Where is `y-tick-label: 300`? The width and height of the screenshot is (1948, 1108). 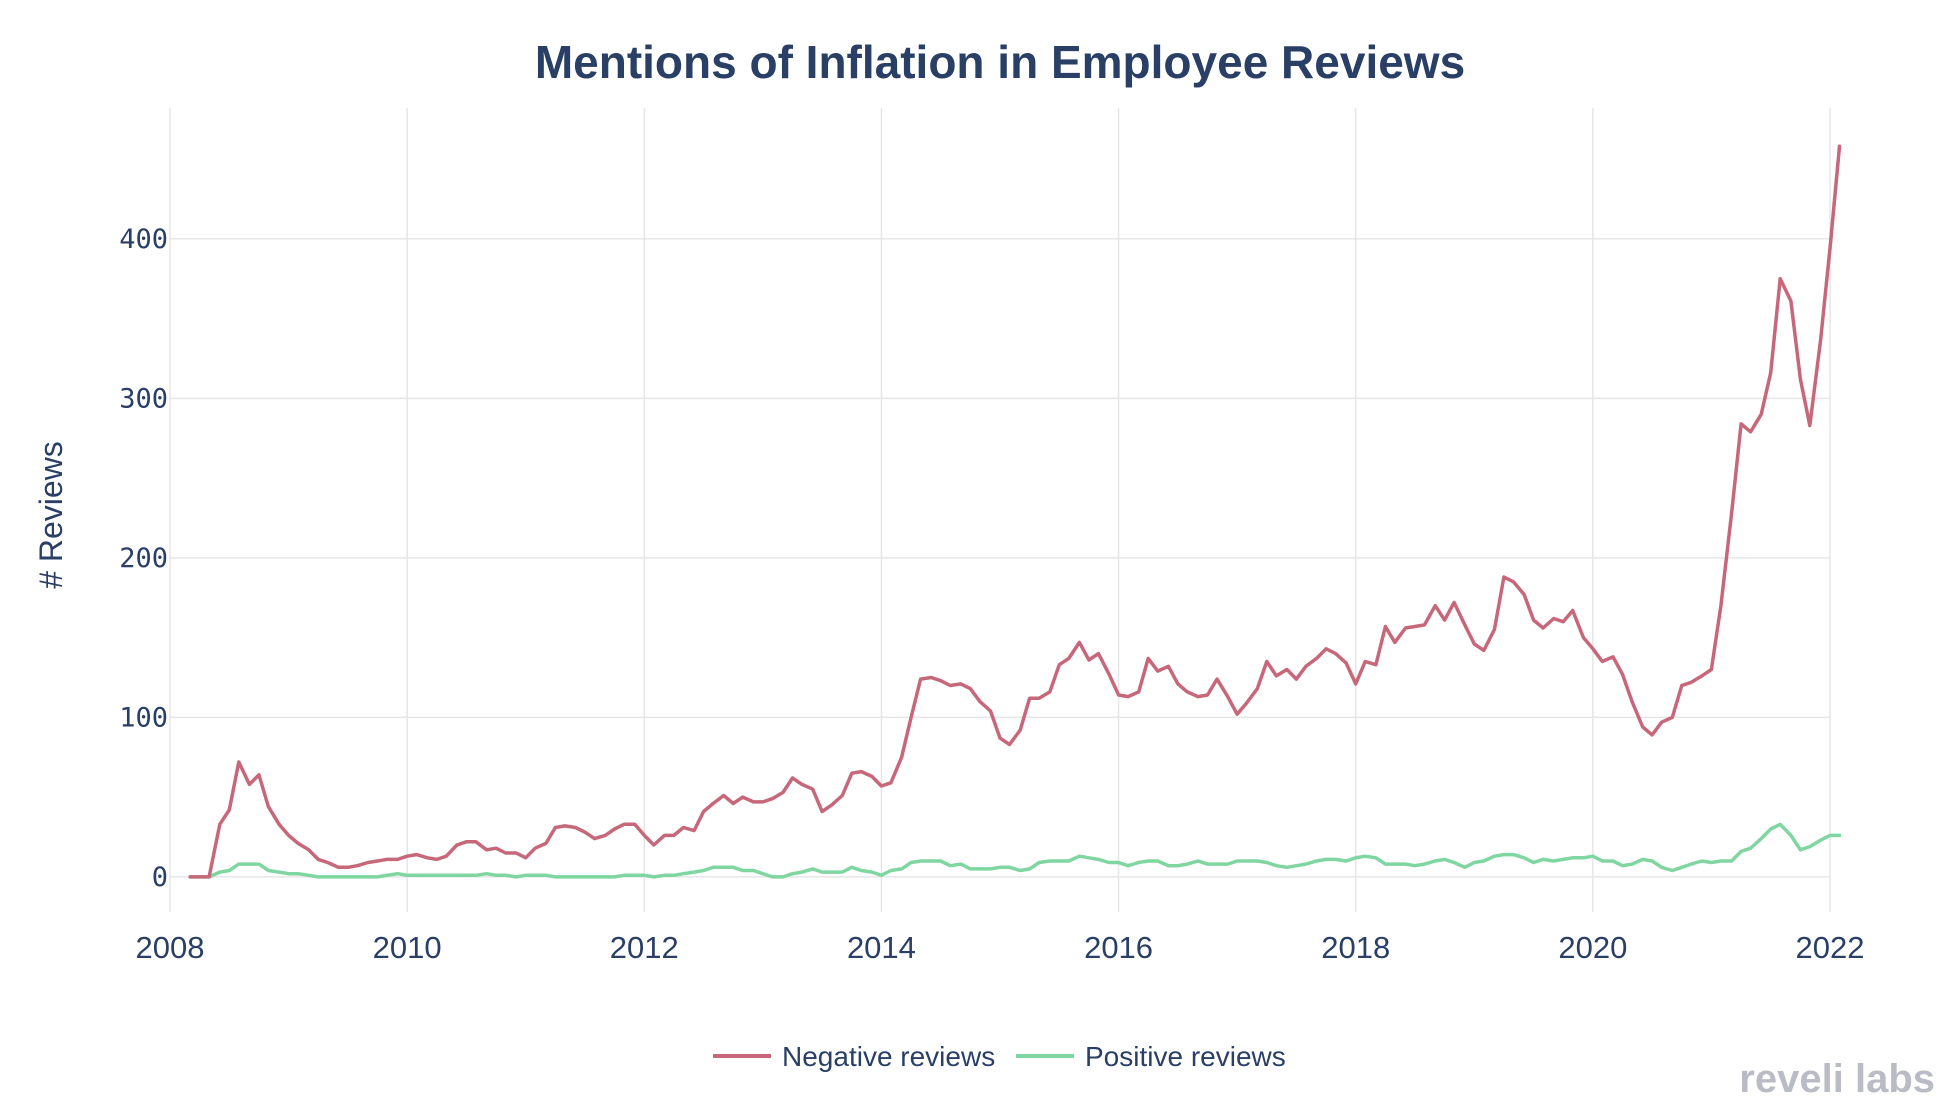
y-tick-label: 300 is located at coordinates (143, 398).